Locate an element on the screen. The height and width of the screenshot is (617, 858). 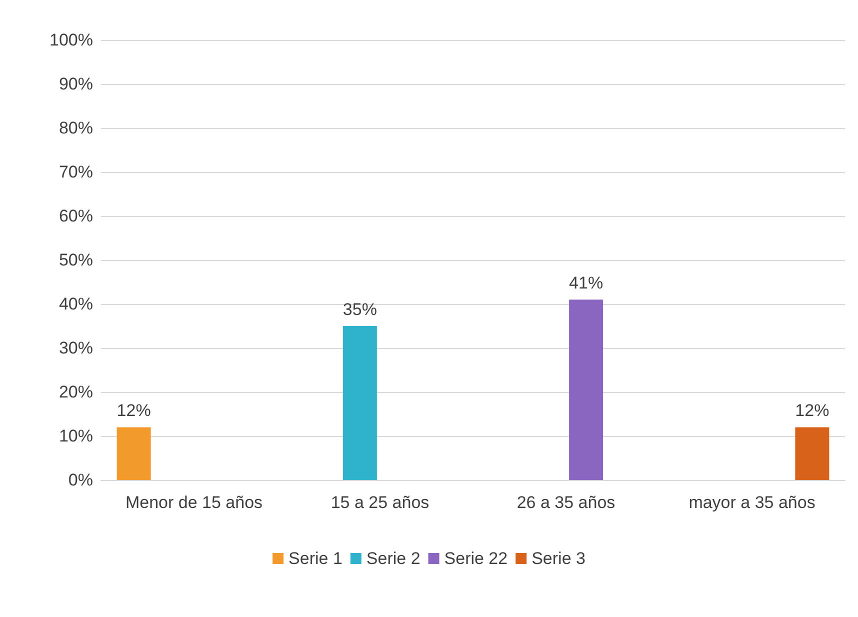
x-tick-label: 15 a 25 años is located at coordinates (380, 502).